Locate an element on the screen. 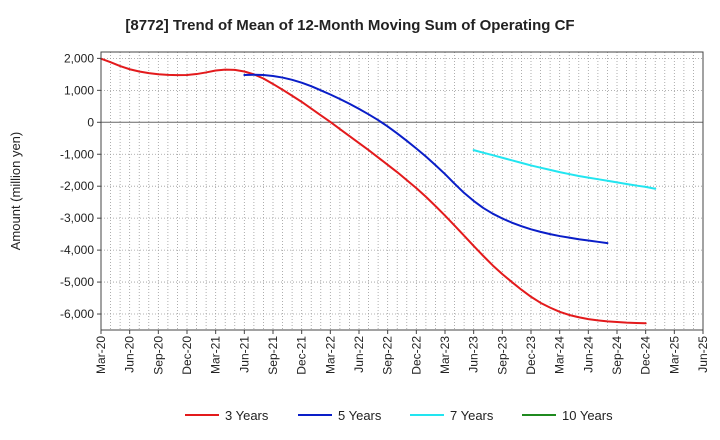  x-tick-label: Dec-21 is located at coordinates (302, 355).